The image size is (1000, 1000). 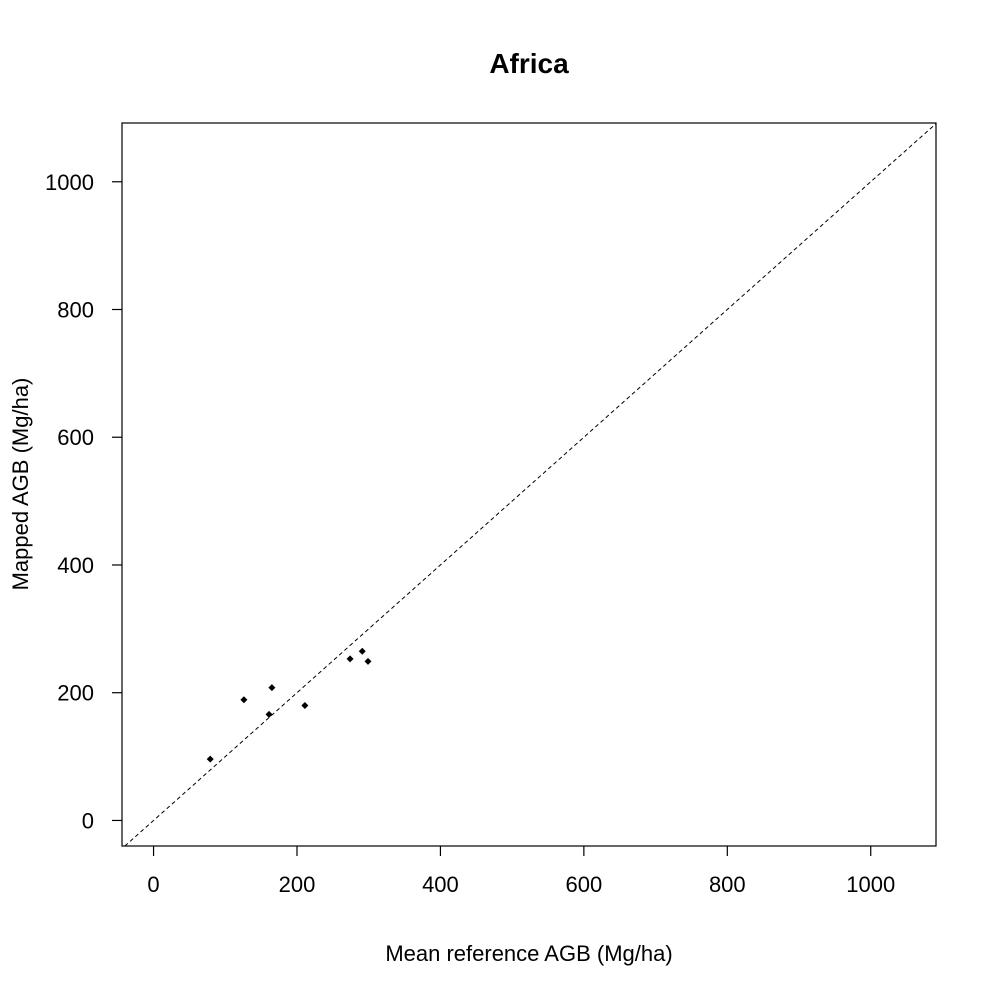 I want to click on y-tick-label-1000: 1000, so click(x=69, y=182).